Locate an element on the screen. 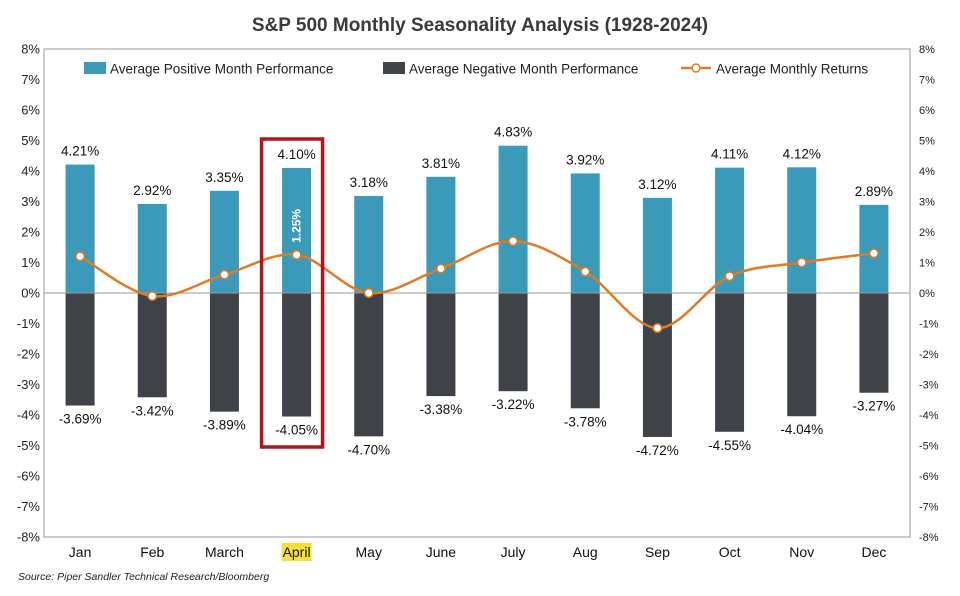 Image resolution: width=960 pixels, height=596 pixels. data-label-positive: 4.12% is located at coordinates (802, 153).